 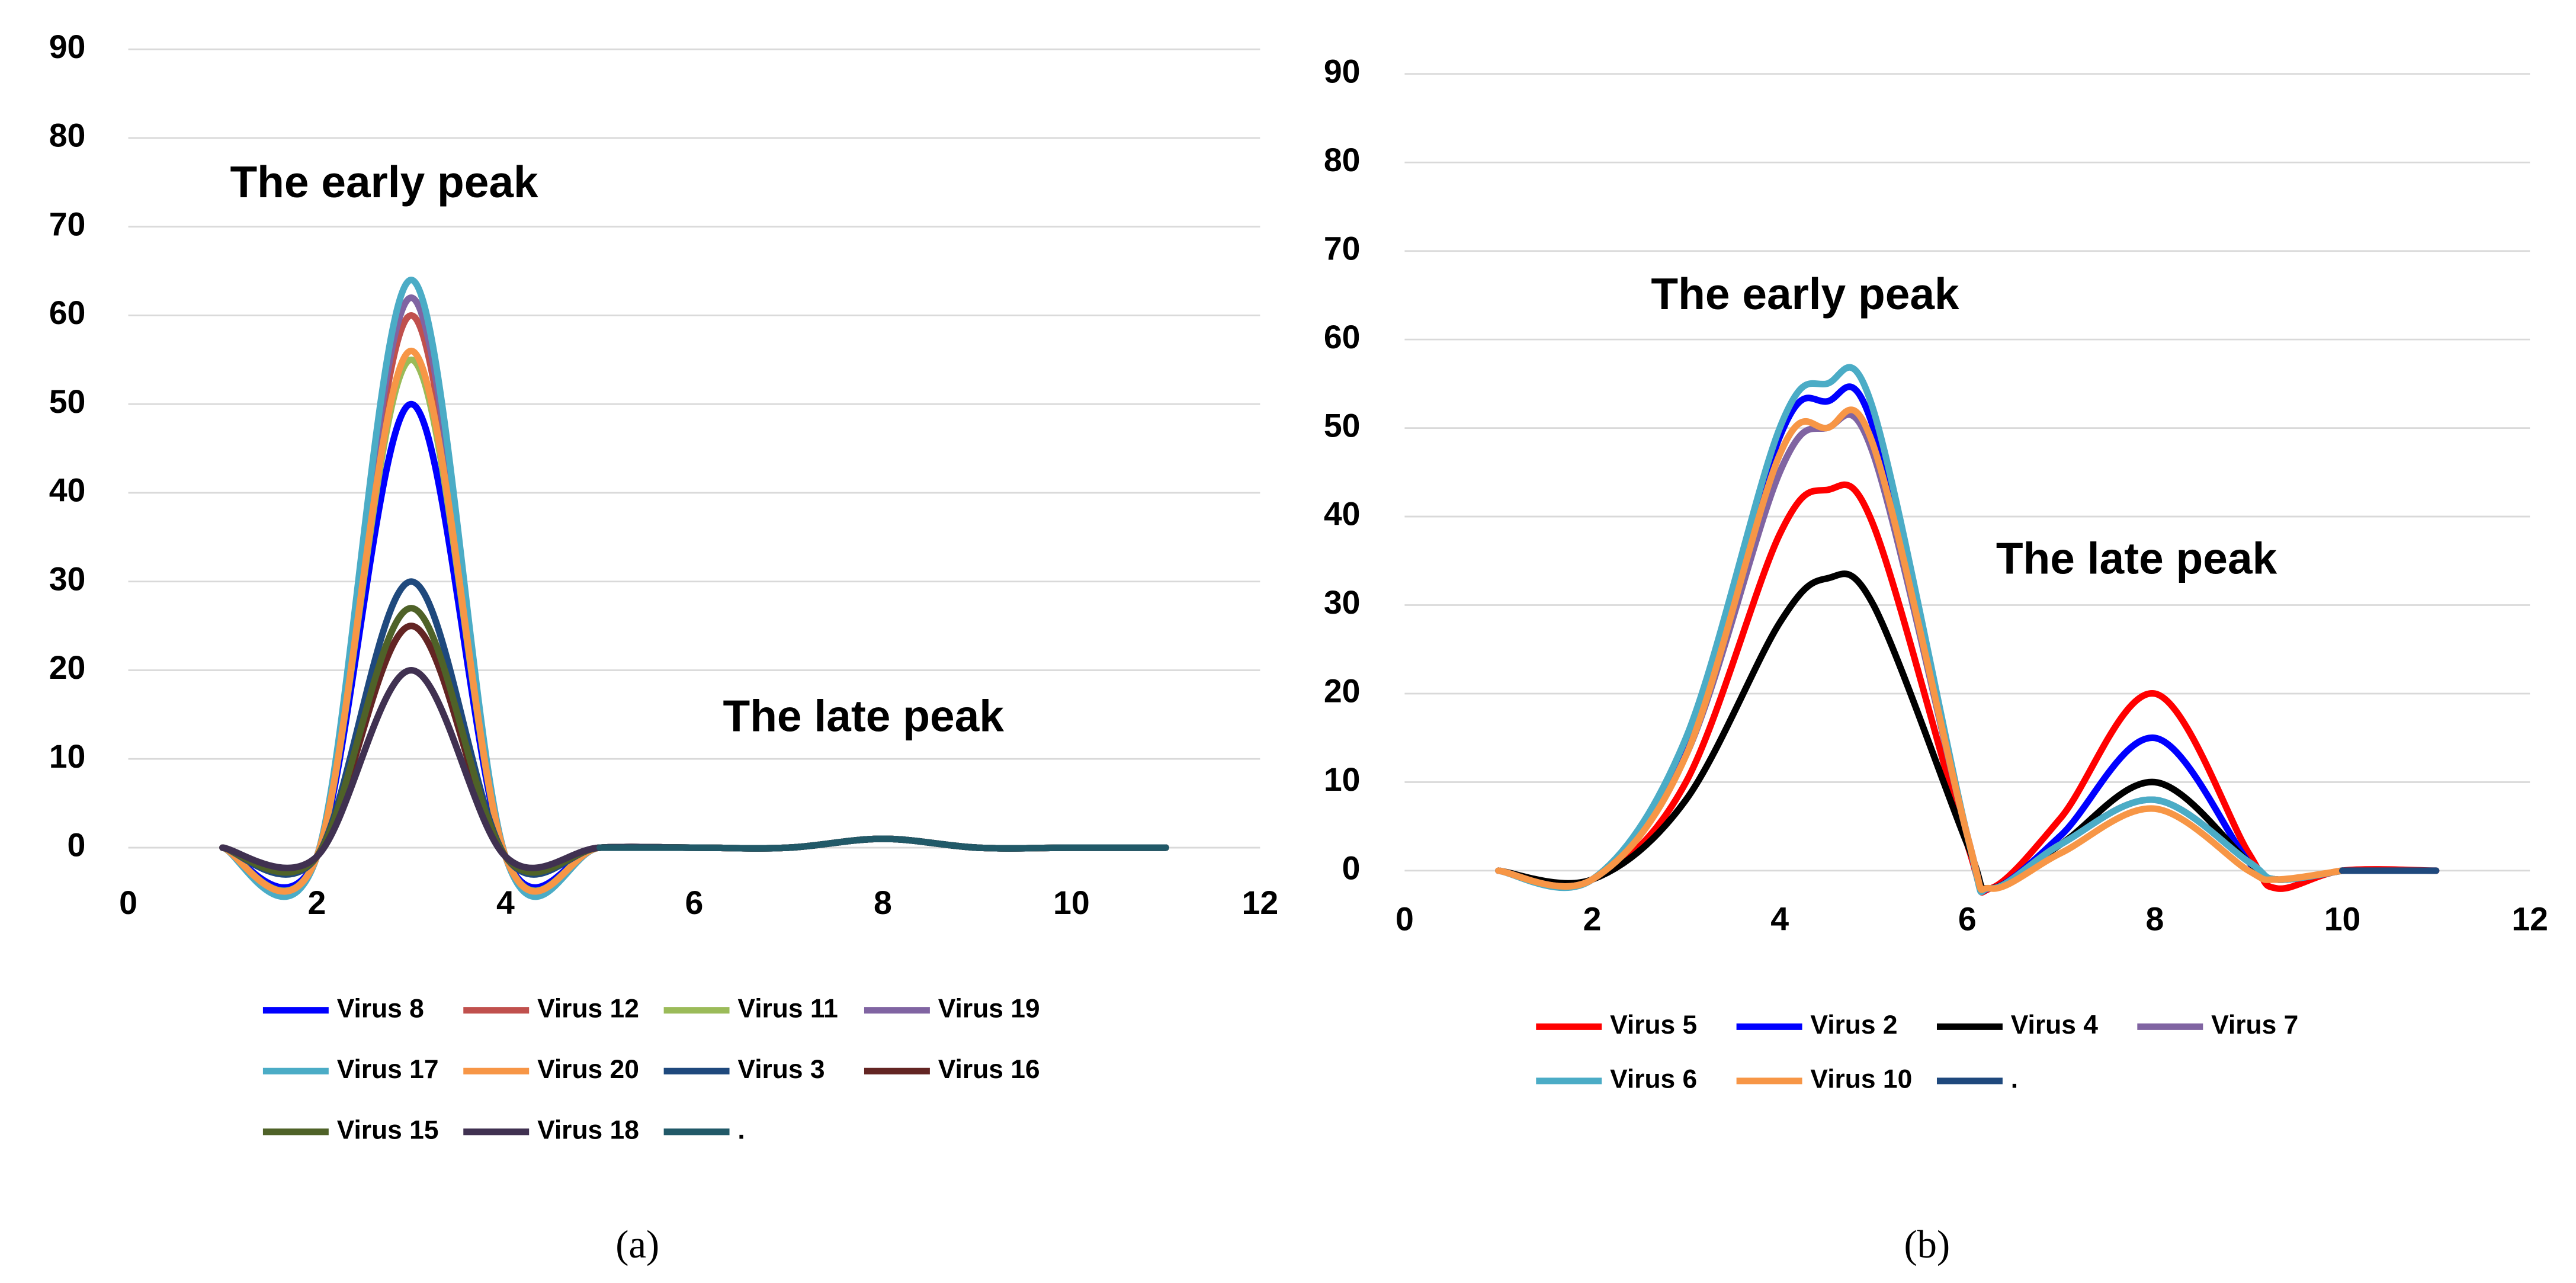 I want to click on legend-label: Virus 3, so click(x=781, y=1069).